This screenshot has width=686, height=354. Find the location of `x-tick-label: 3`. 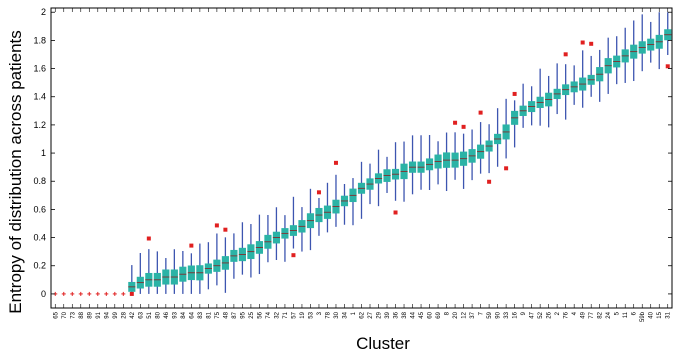

x-tick-label: 3 is located at coordinates (320, 313).